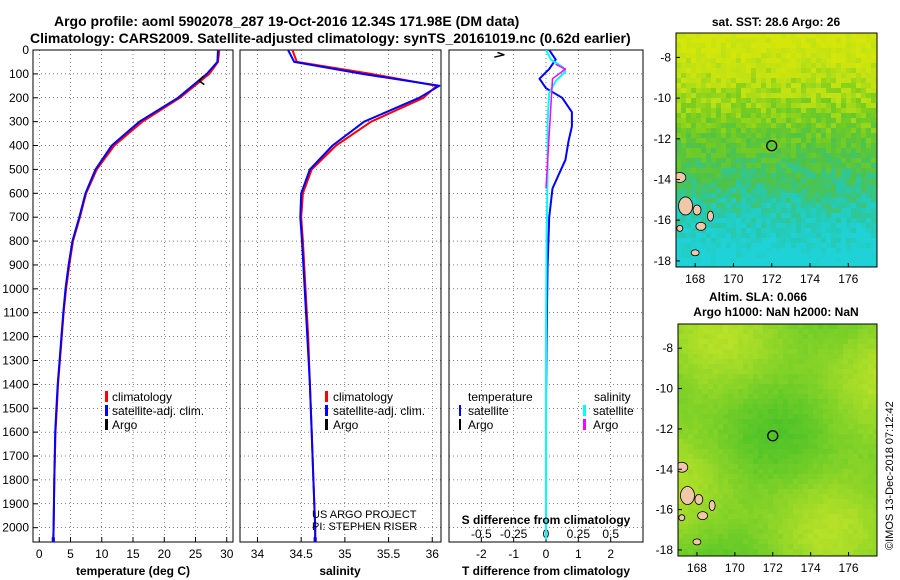 This screenshot has height=580, width=900. What do you see at coordinates (777, 440) in the screenshot?
I see `sla-field` at bounding box center [777, 440].